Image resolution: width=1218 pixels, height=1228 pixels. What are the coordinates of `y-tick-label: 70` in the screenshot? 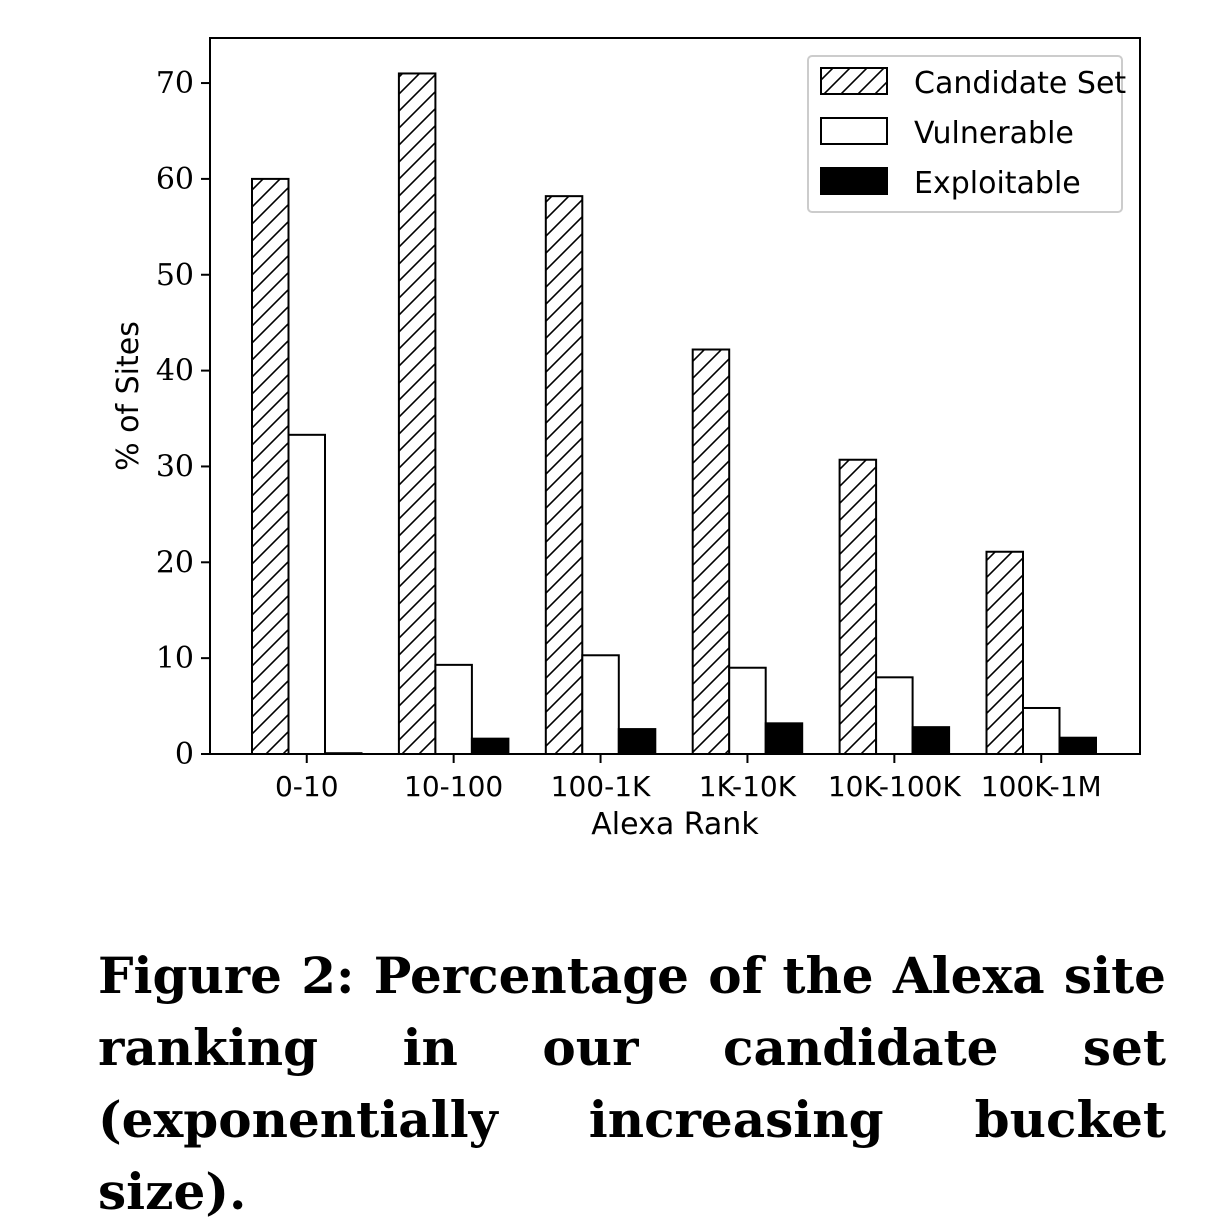 It's located at (175, 83).